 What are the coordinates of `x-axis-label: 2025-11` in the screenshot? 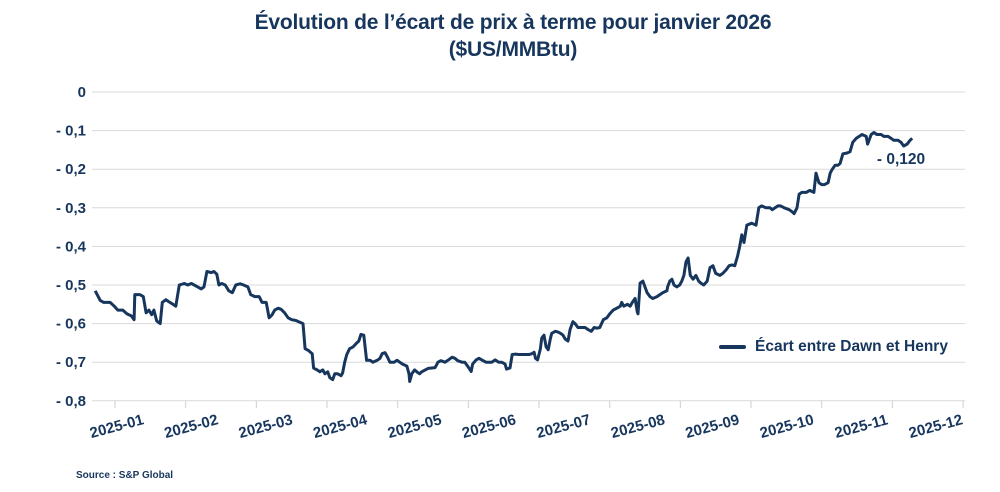 It's located at (861, 426).